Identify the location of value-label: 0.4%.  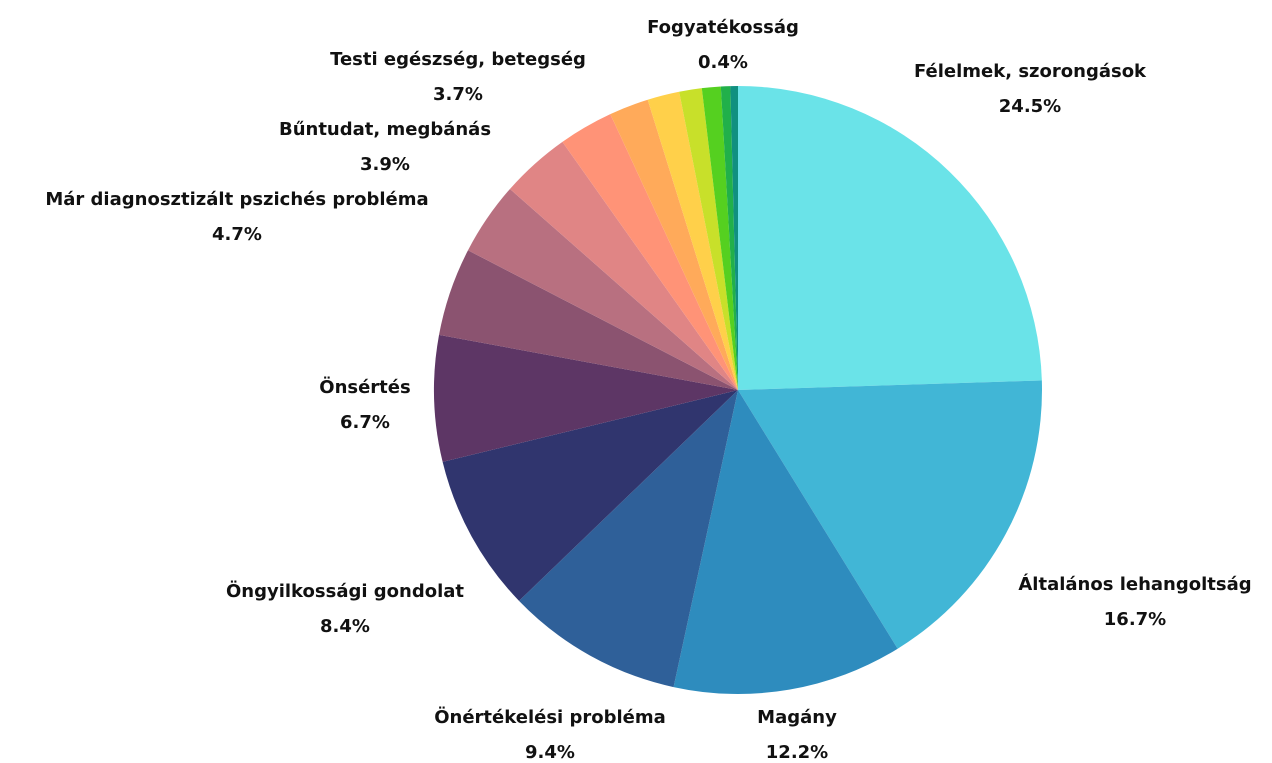
(723, 62).